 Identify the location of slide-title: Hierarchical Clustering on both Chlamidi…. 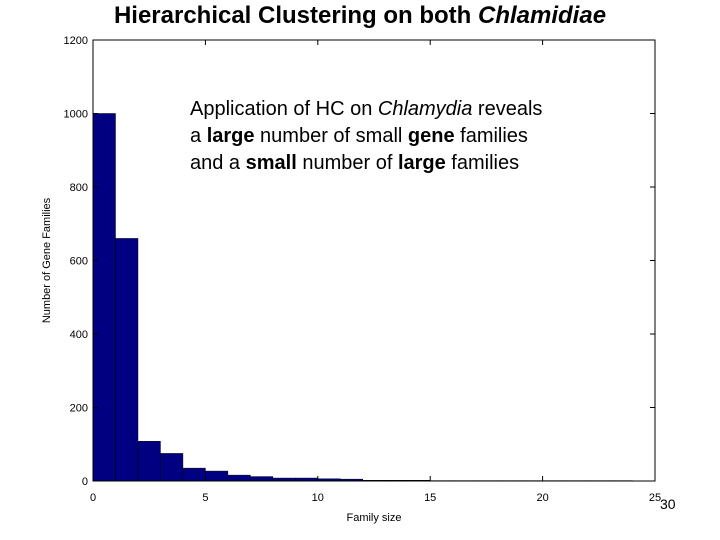
(360, 16).